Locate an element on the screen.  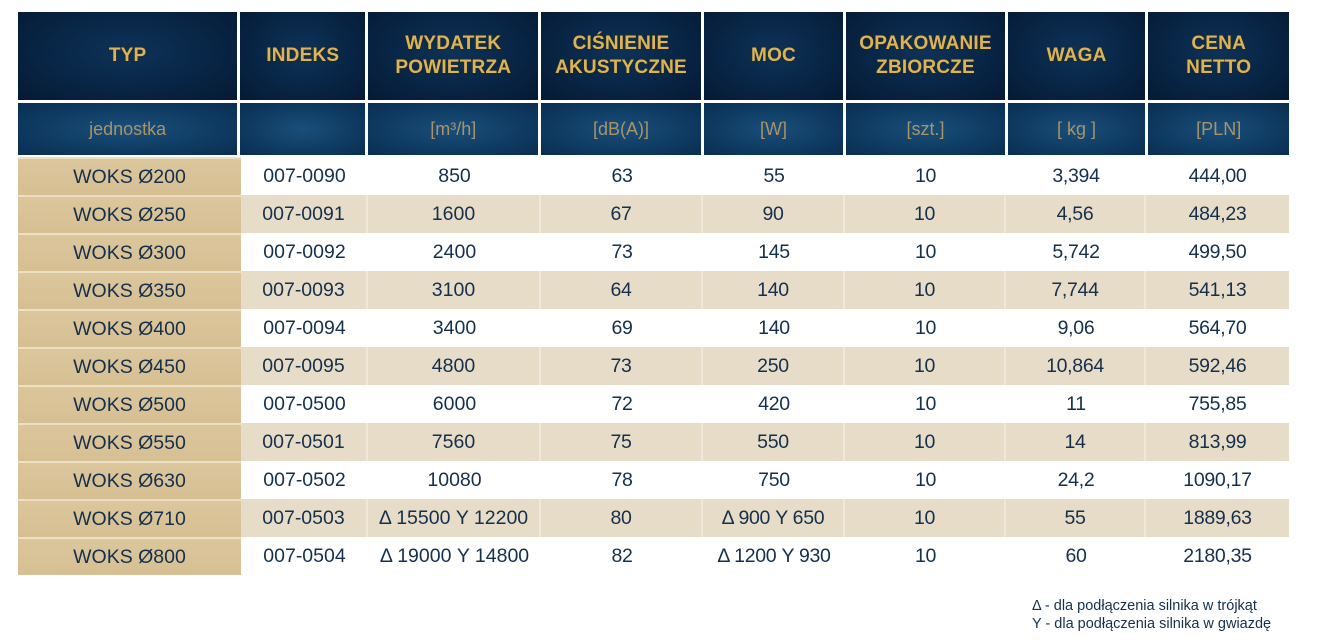
cell-waga: 4,56 is located at coordinates (1076, 214).